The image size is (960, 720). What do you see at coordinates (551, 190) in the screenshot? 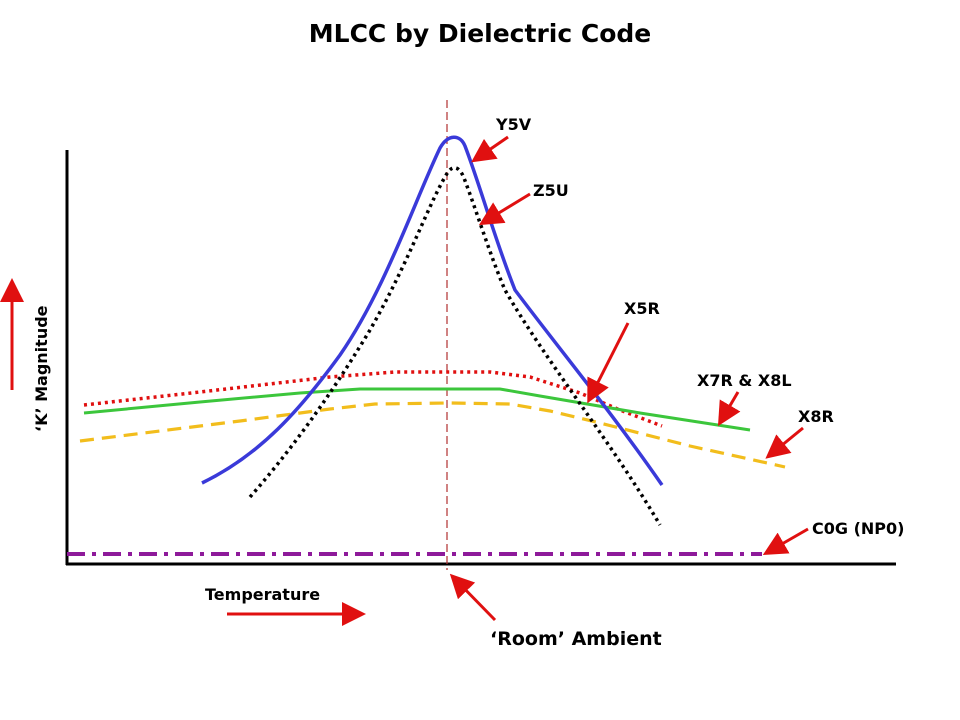
I see `label-z5u: Z5U` at bounding box center [551, 190].